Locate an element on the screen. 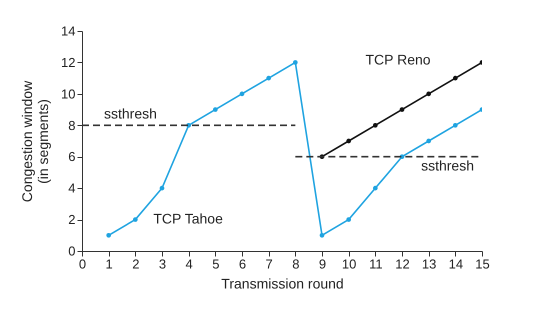  y-tick-label: 14 is located at coordinates (68, 31).